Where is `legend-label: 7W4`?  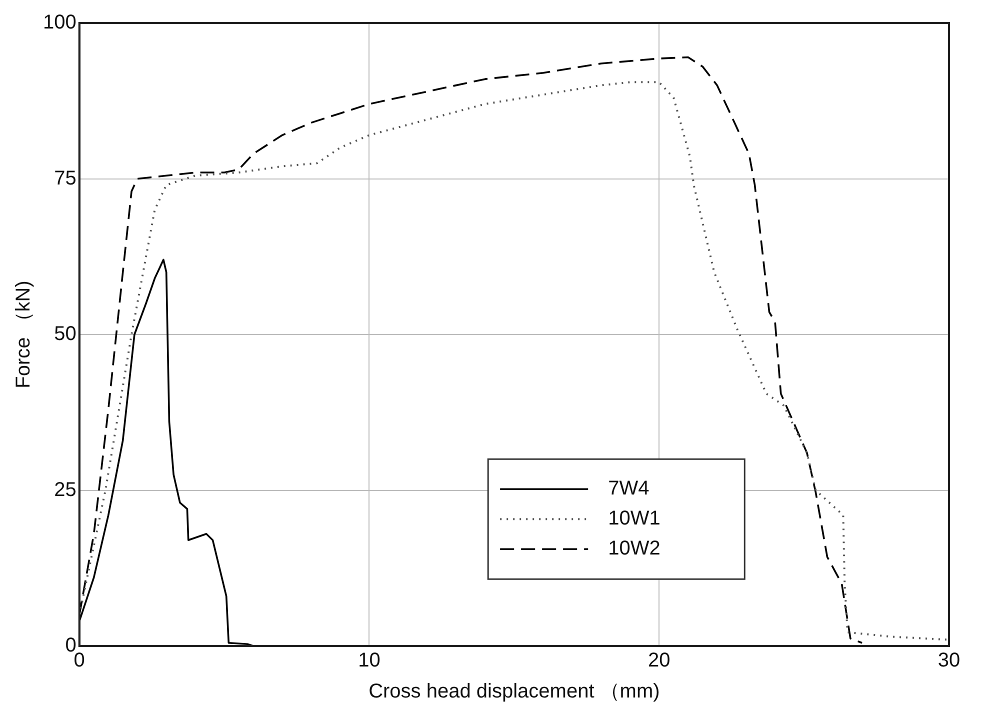
legend-label: 7W4 is located at coordinates (629, 489).